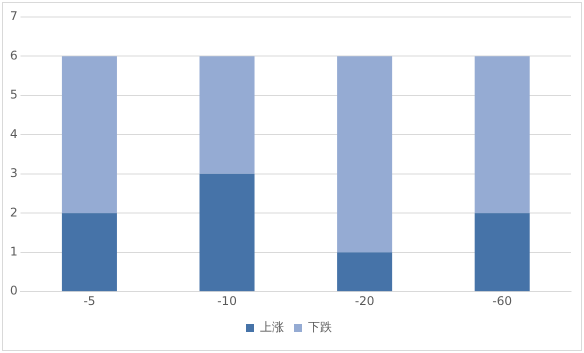 The width and height of the screenshot is (584, 353). What do you see at coordinates (14, 16) in the screenshot?
I see `y-tick-label: 7` at bounding box center [14, 16].